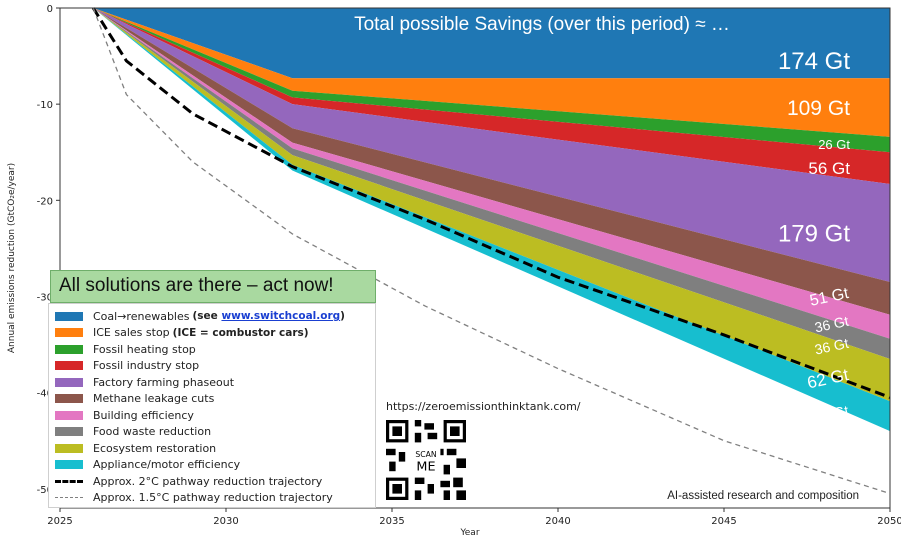  I want to click on y-tick-label: -50, so click(45, 490).